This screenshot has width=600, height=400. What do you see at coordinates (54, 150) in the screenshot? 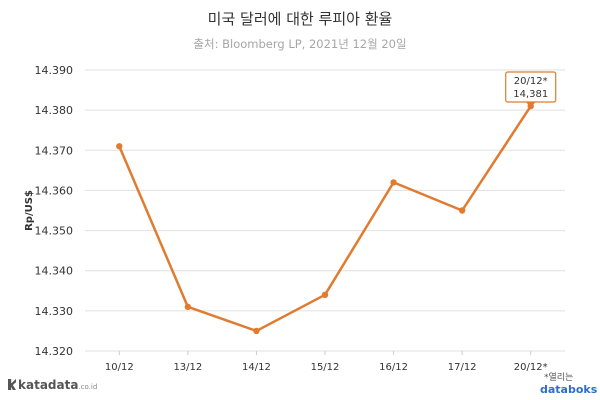
I see `y-tick-label: 14.370` at bounding box center [54, 150].